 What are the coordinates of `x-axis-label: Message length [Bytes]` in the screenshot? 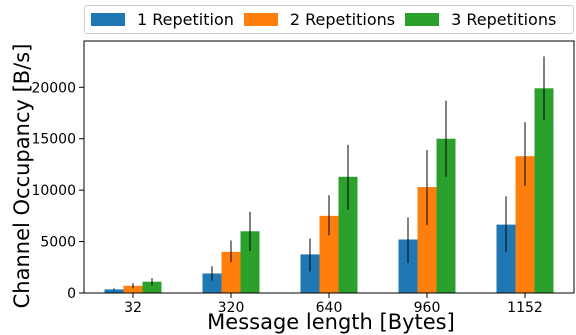 It's located at (331, 322).